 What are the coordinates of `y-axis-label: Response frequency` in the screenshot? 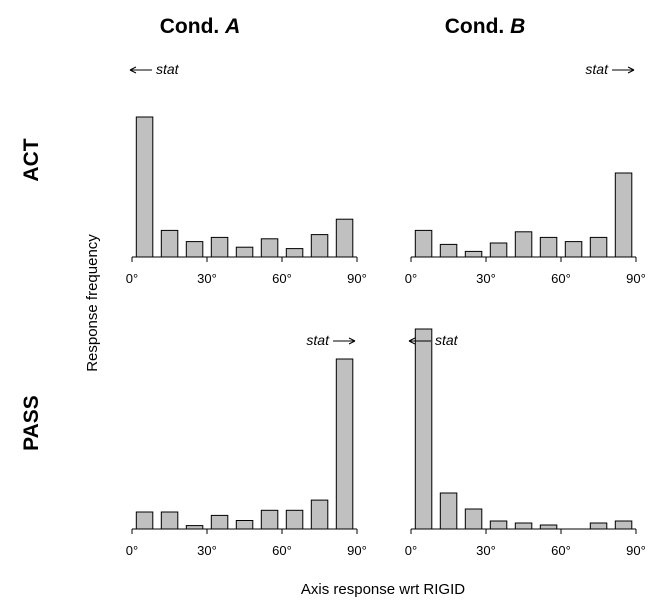 It's located at (92, 303).